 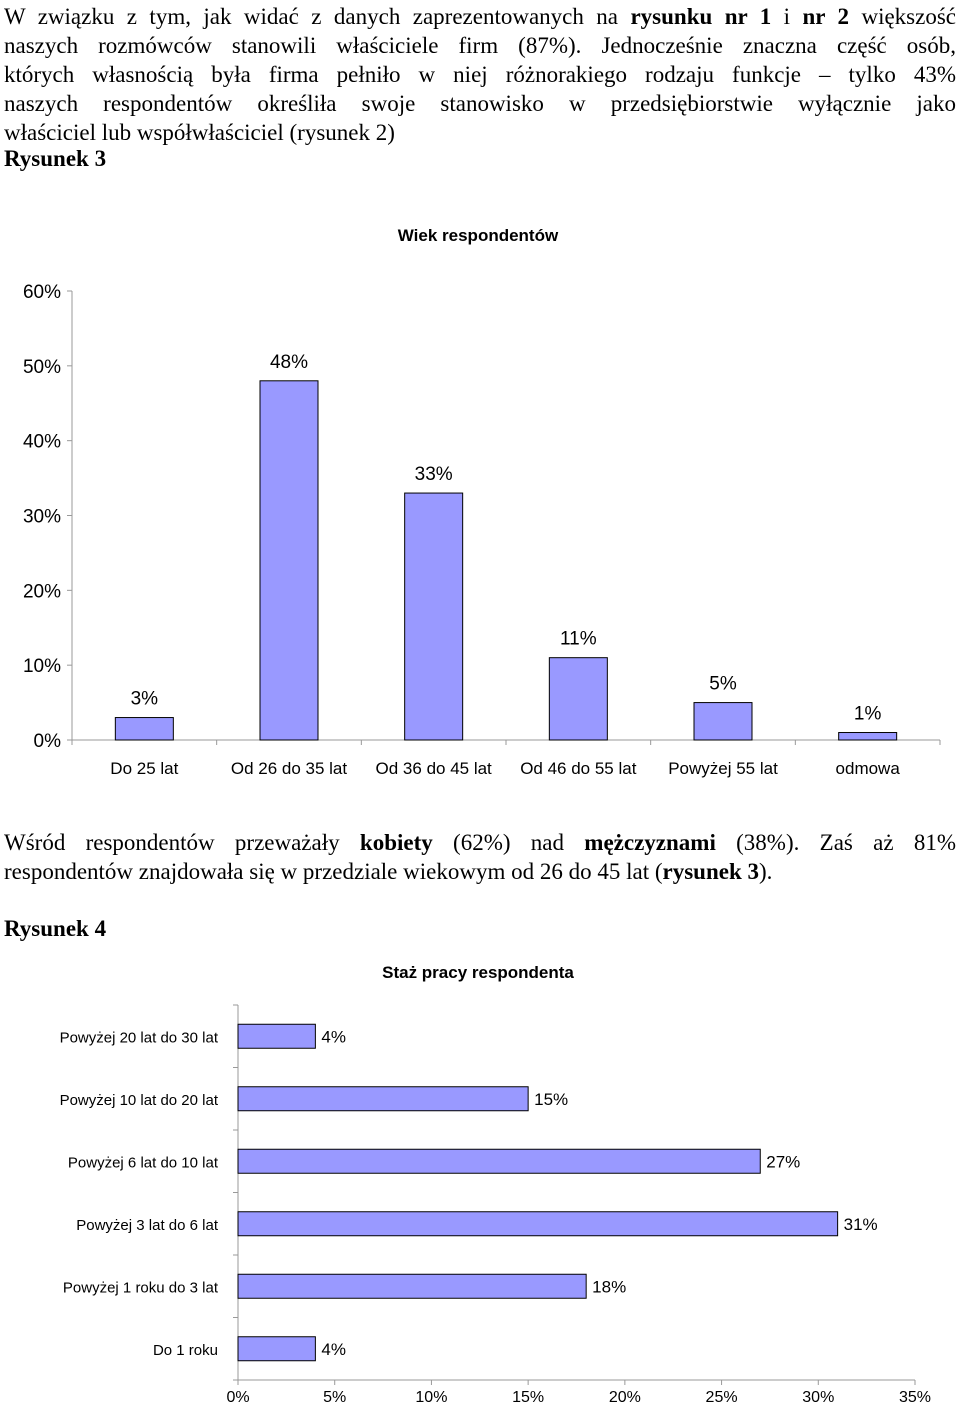 What do you see at coordinates (609, 1286) in the screenshot?
I see `data-label: 18%` at bounding box center [609, 1286].